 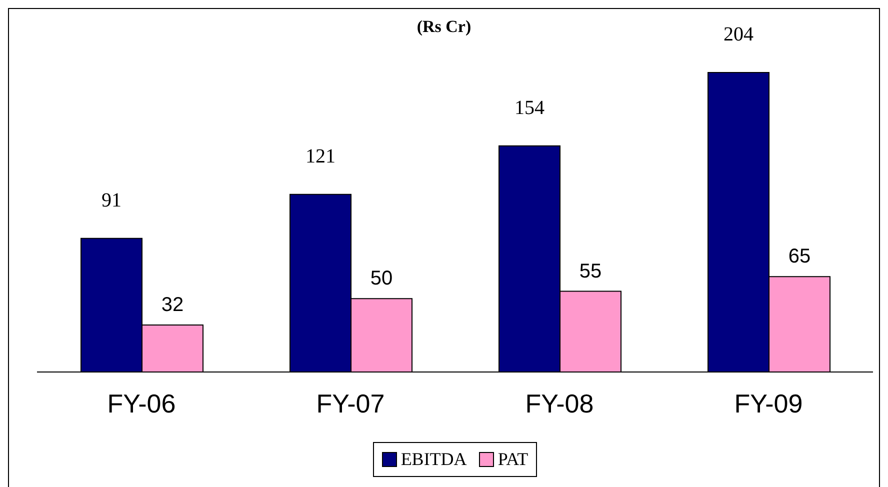 I want to click on data-label: 91, so click(x=112, y=200).